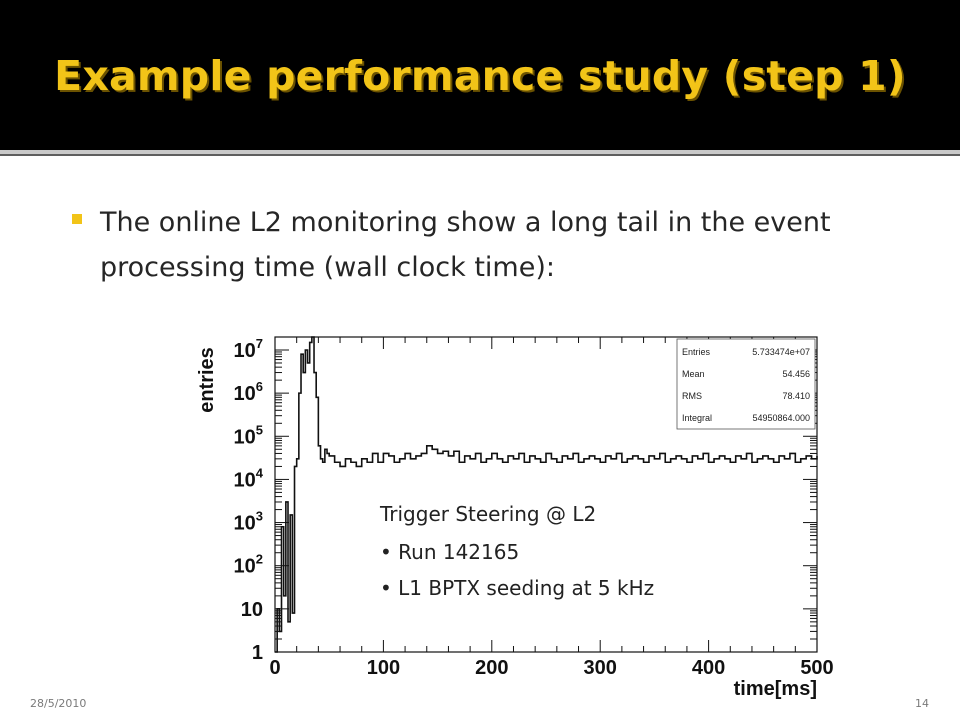 Image resolution: width=960 pixels, height=720 pixels. What do you see at coordinates (781, 352) in the screenshot?
I see `stats-value: 5.733474e+07` at bounding box center [781, 352].